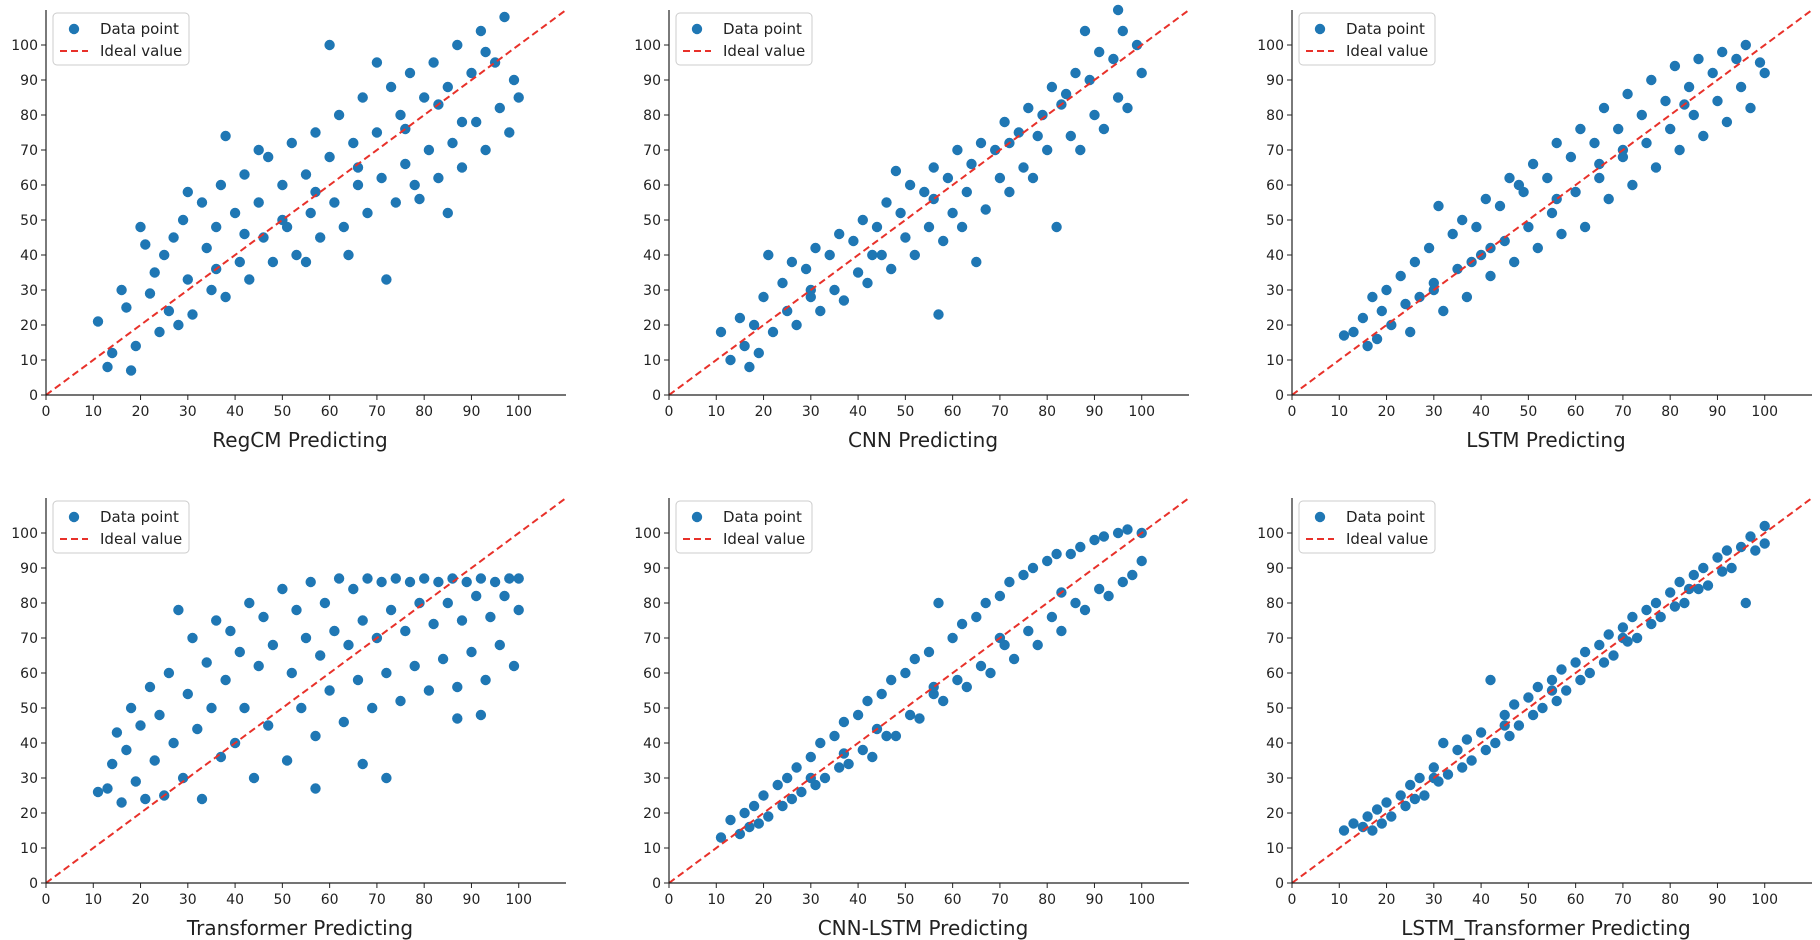  What do you see at coordinates (923, 928) in the screenshot?
I see `x-axis-label: CNN-LSTM Predicting` at bounding box center [923, 928].